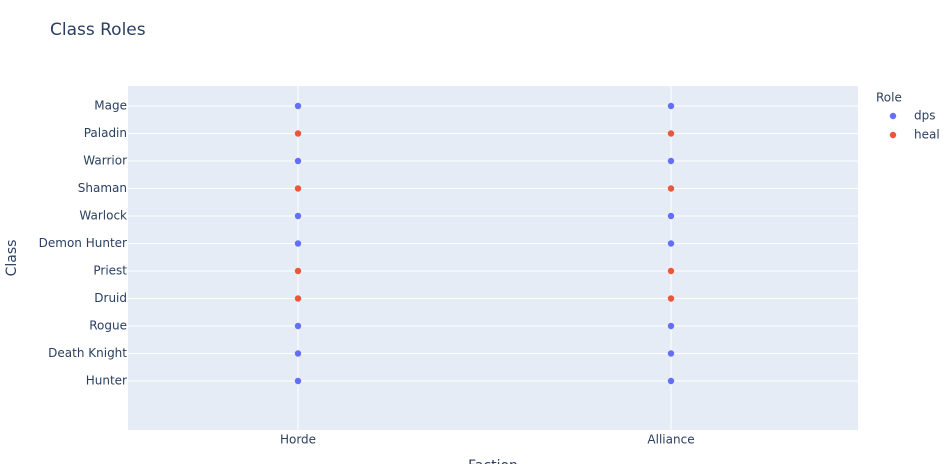 Image resolution: width=944 pixels, height=464 pixels. Describe the element at coordinates (83, 243) in the screenshot. I see `y-tick-label: Demon Hunter` at that location.